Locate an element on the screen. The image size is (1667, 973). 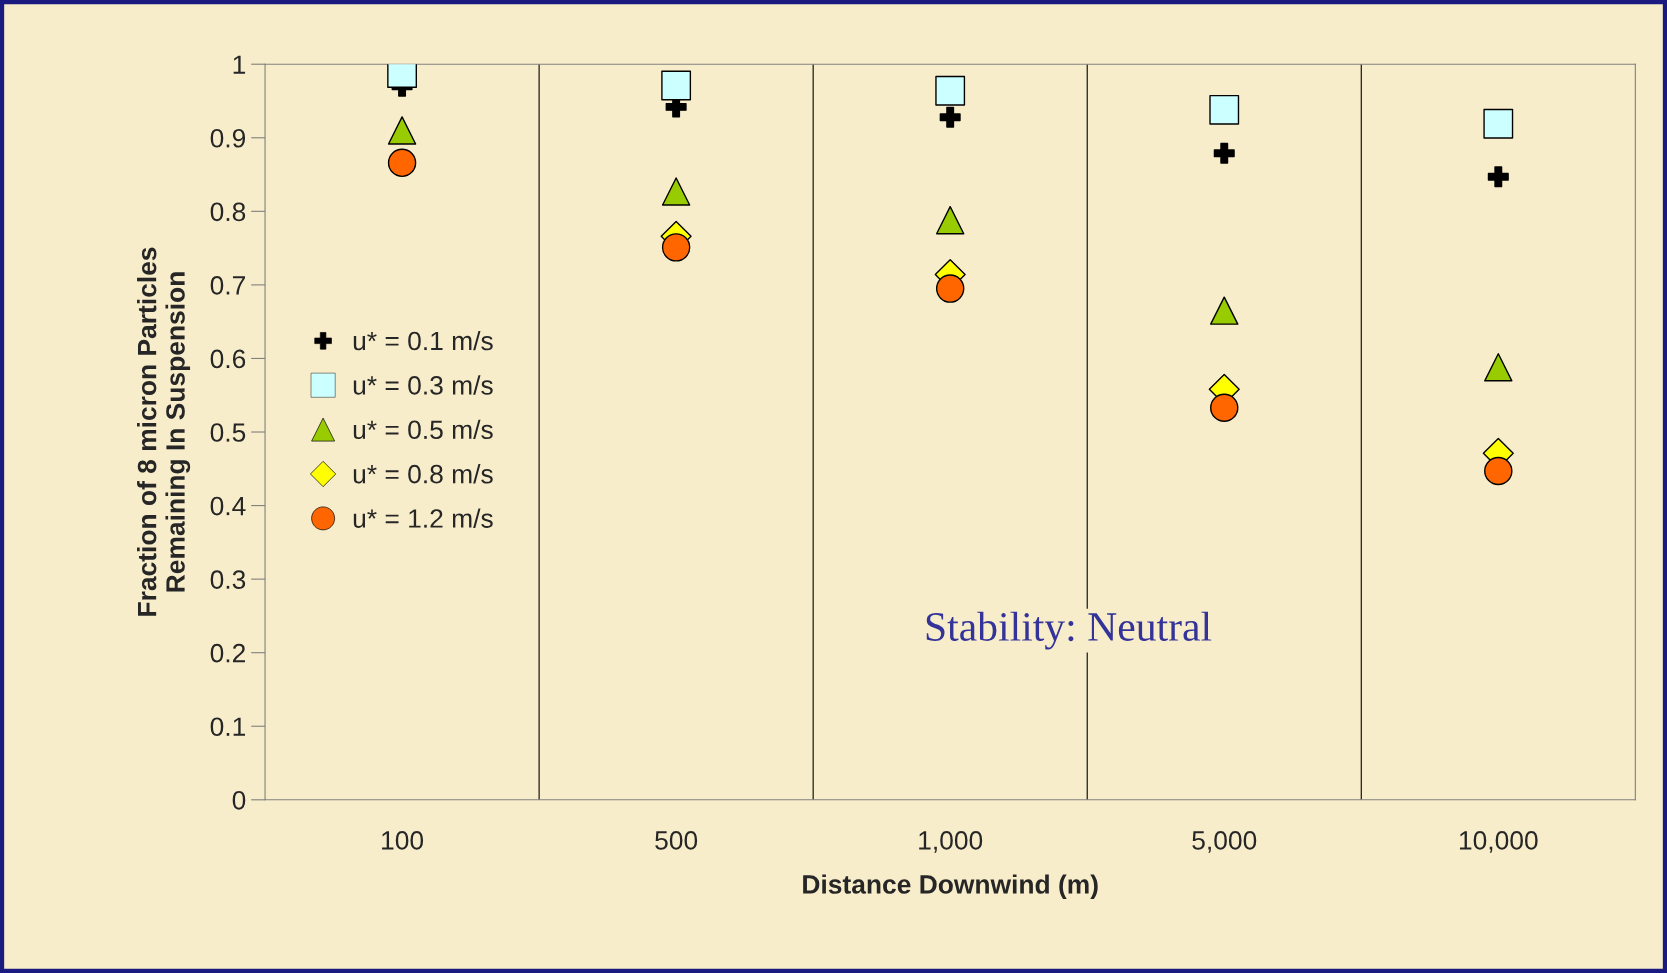
x-axis-title: Distance Downwind (m) is located at coordinates (950, 886).